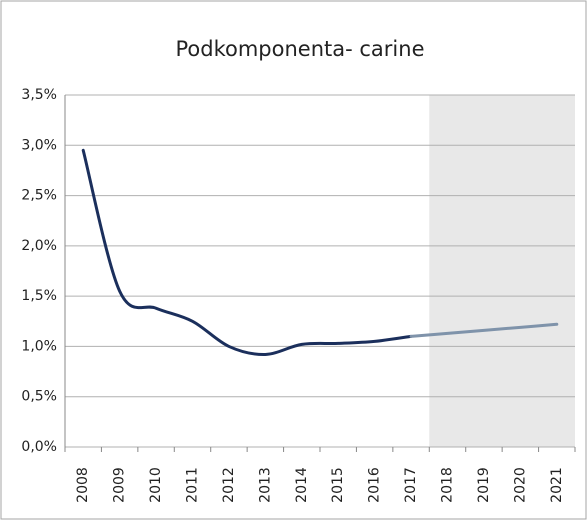  Describe the element at coordinates (39, 196) in the screenshot. I see `y-tick-label: 2,5%` at that location.